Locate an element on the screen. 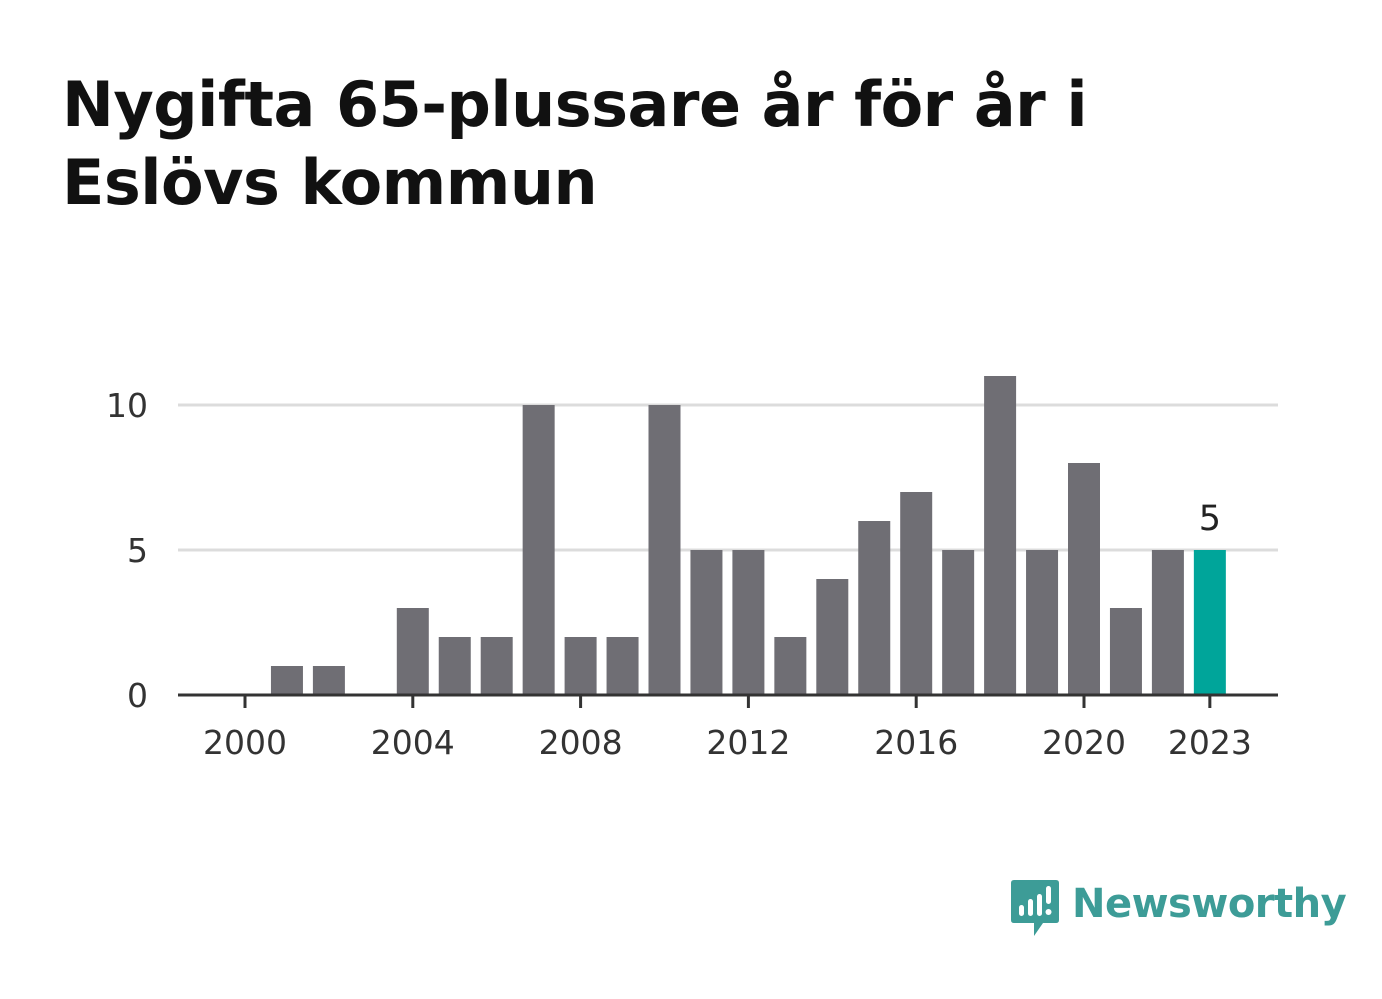  bar-2004 is located at coordinates (412, 651).